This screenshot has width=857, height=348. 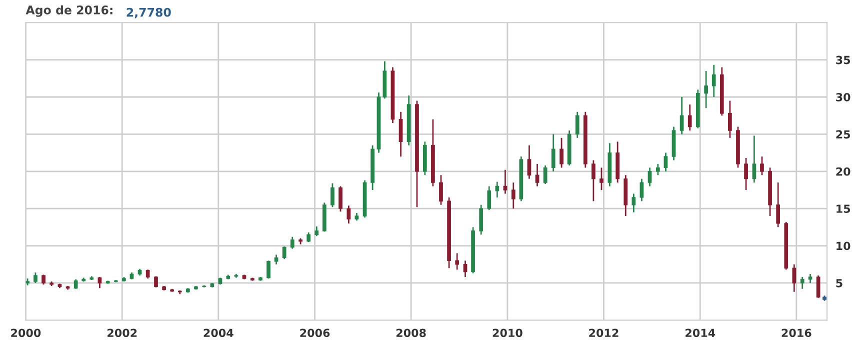 What do you see at coordinates (315, 333) in the screenshot?
I see `x-tick-label: 2006` at bounding box center [315, 333].